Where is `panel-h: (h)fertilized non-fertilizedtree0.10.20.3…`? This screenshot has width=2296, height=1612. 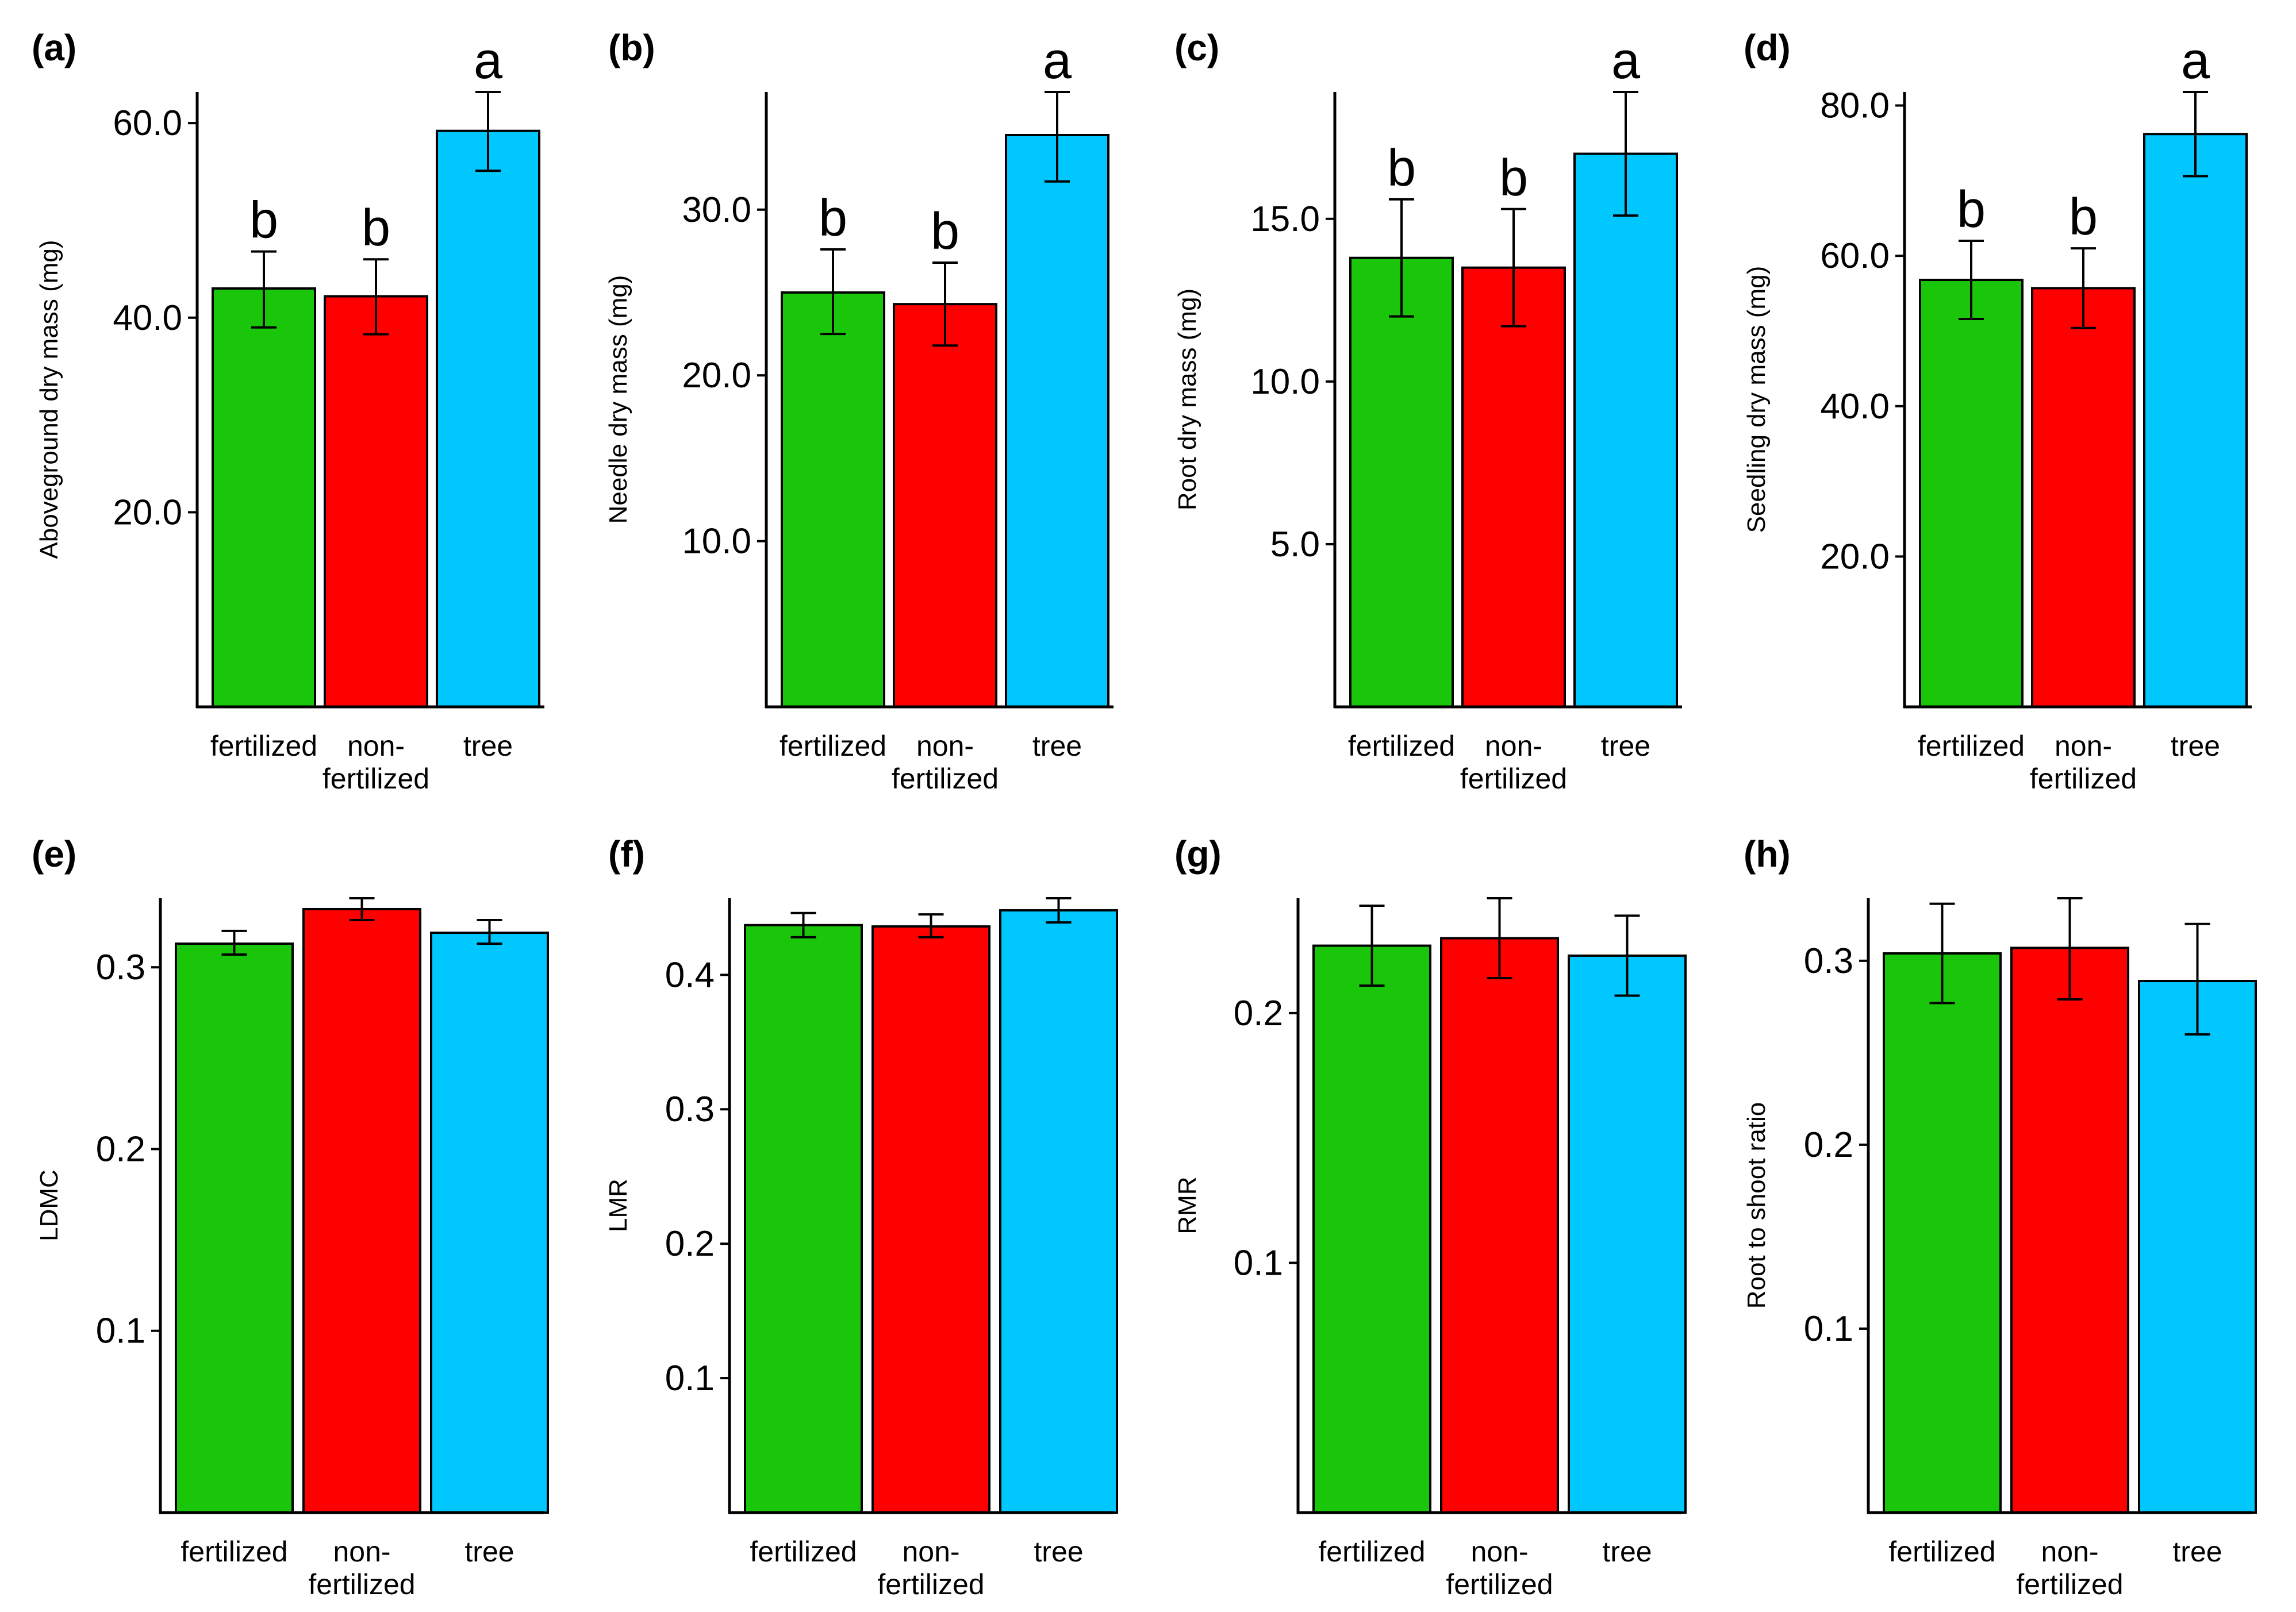
panel-h: (h)fertilized non-fertilizedtree0.10.20.3… is located at coordinates (1999, 1217).